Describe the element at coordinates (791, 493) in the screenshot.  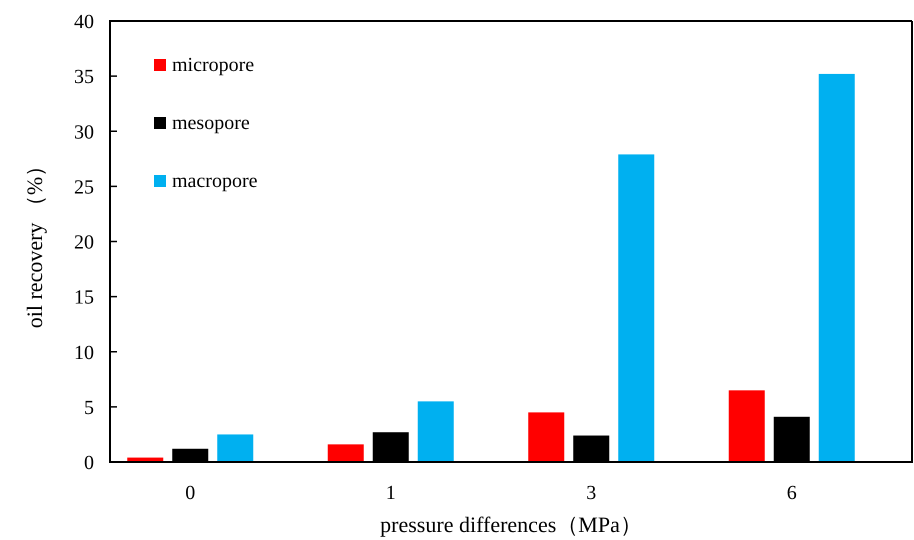
I see `x-tick-label: 6` at that location.